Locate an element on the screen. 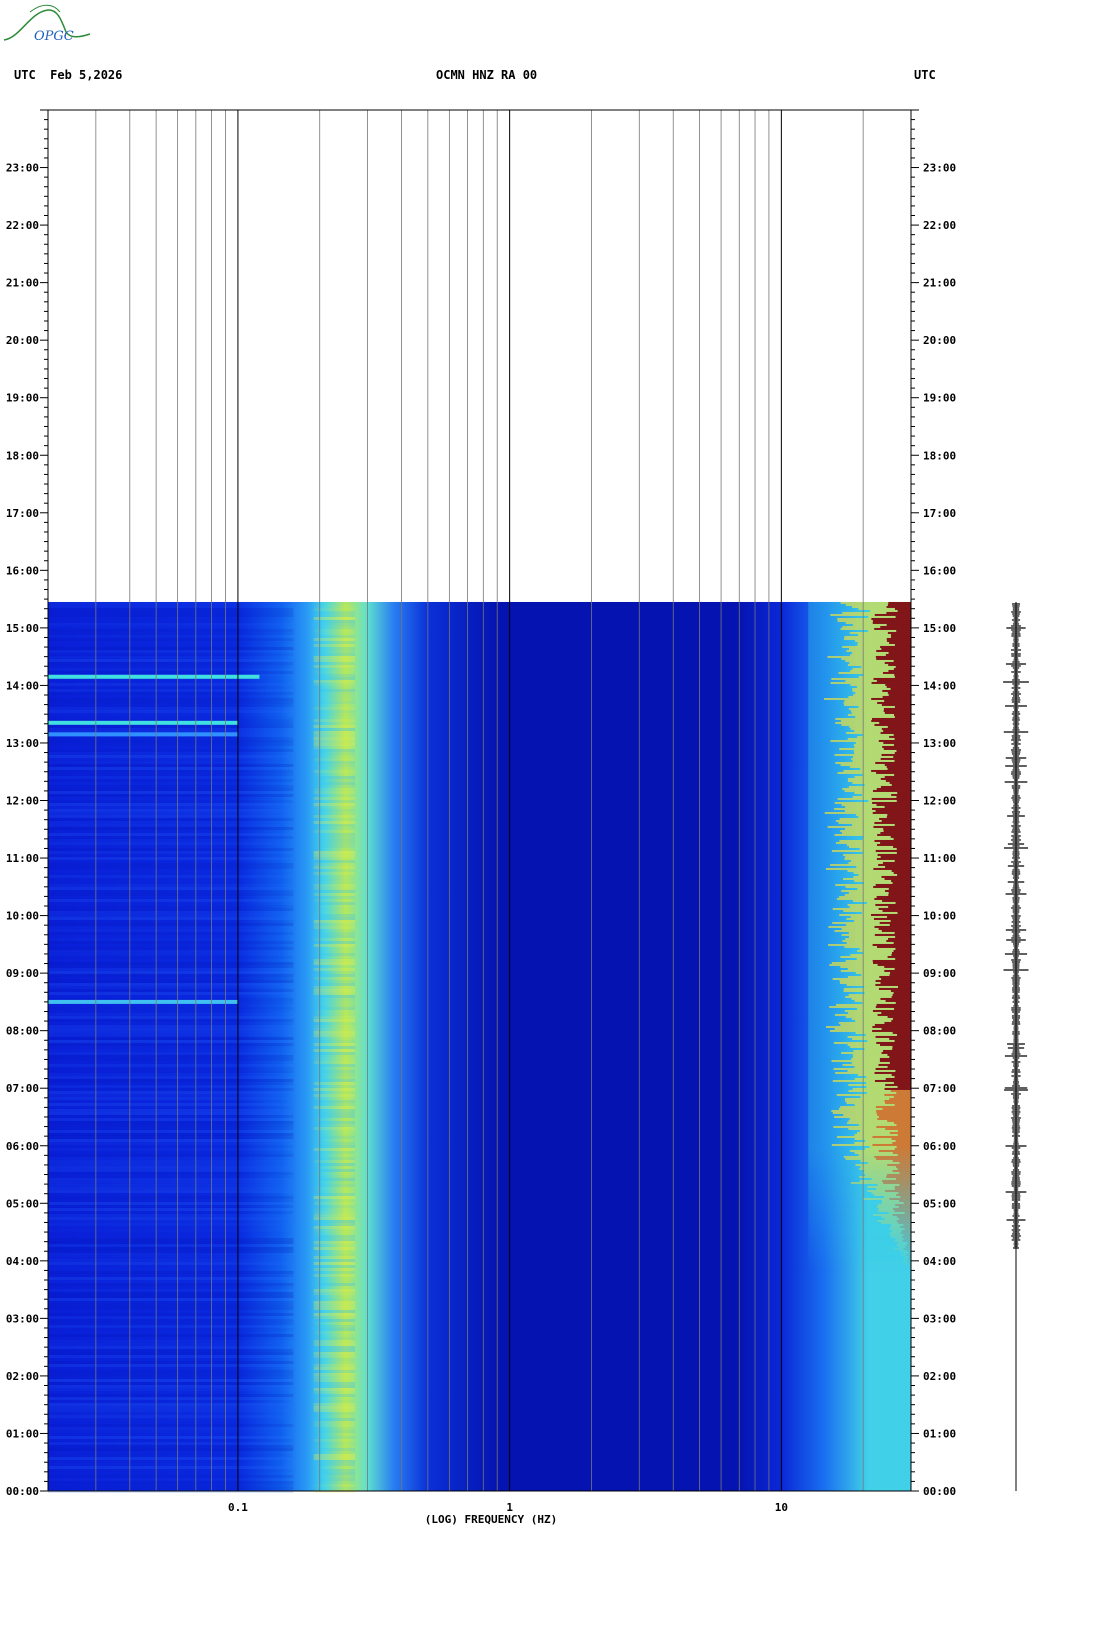 This screenshot has height=1634, width=1102. y-tick-label: 09:00 is located at coordinates (22, 973).